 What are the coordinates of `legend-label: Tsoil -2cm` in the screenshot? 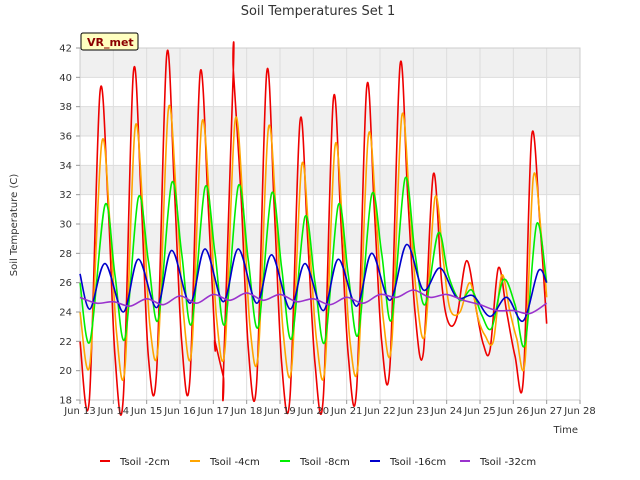 It's located at (144, 462).